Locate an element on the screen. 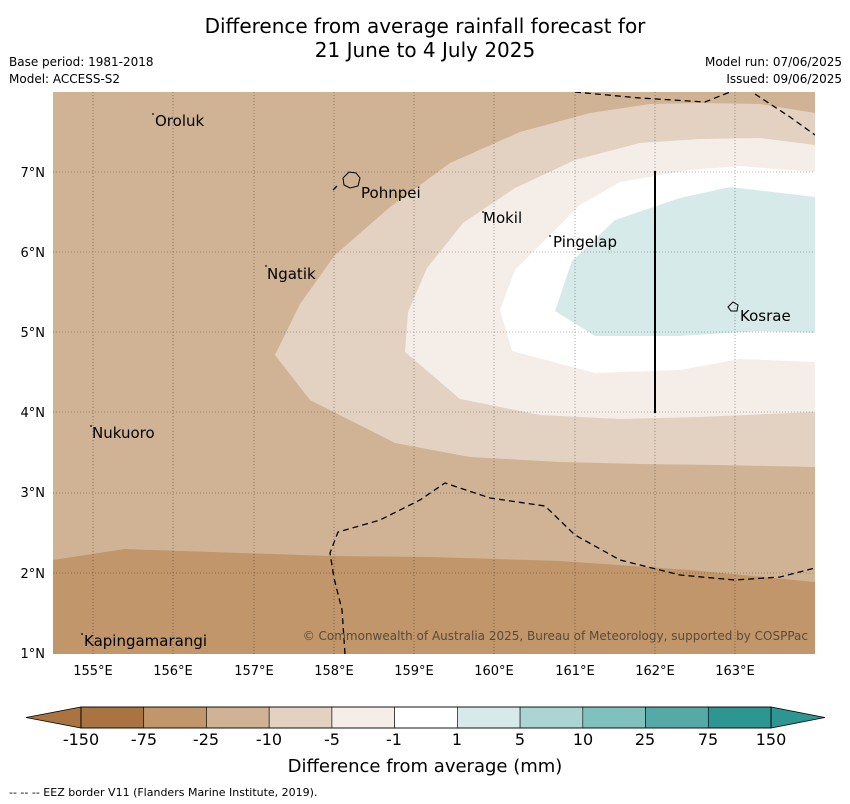 Image resolution: width=850 pixels, height=804 pixels. lat-tick-label: 7°N is located at coordinates (33, 173).